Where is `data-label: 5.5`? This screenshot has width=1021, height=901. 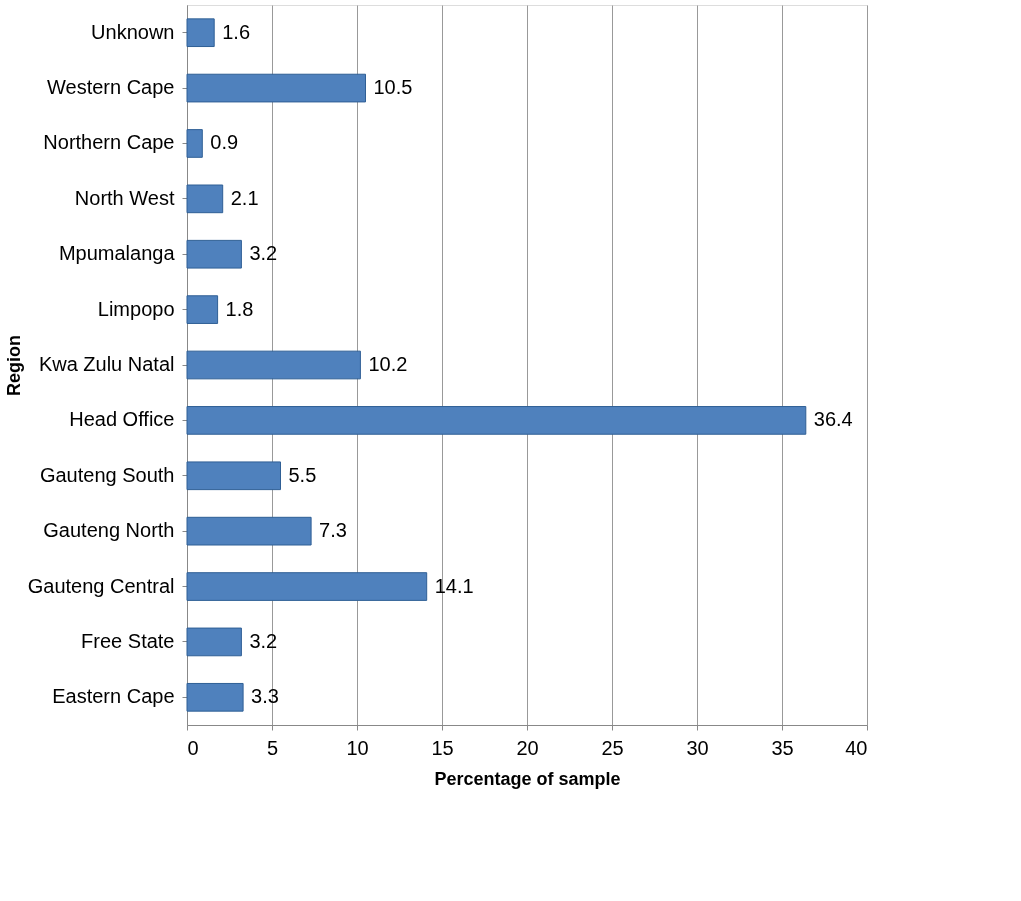
data-label: 5.5 is located at coordinates (302, 474).